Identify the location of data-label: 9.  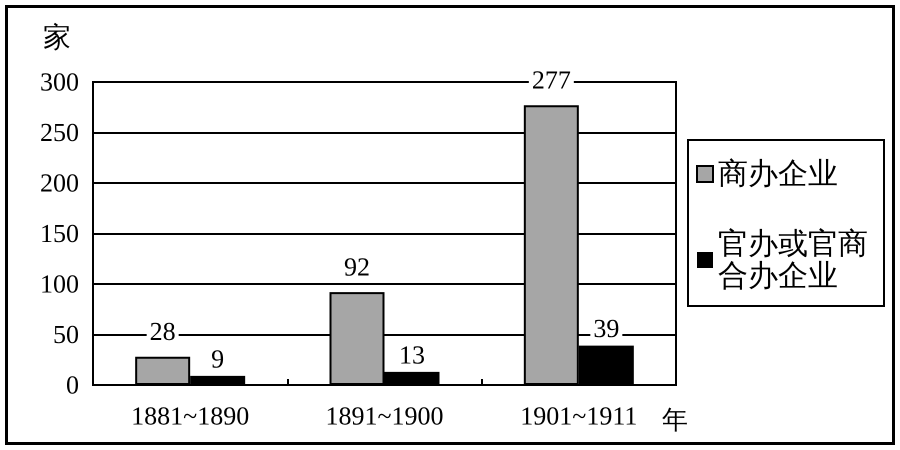
(217, 359).